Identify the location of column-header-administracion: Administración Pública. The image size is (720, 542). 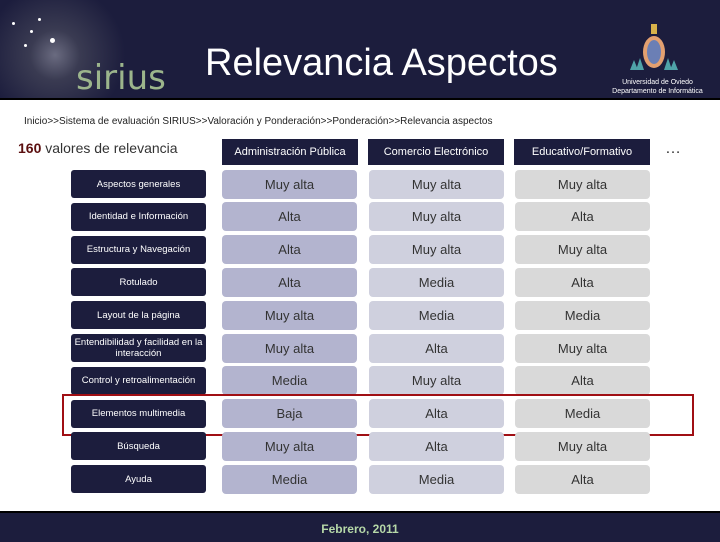
(290, 152).